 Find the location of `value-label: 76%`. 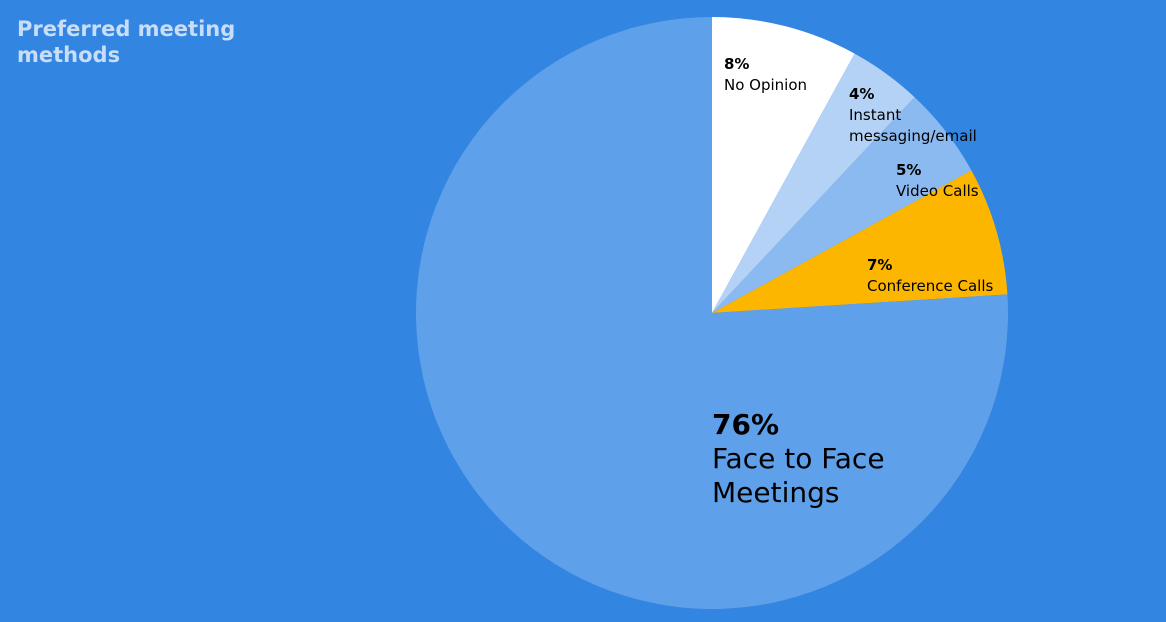

value-label: 76% is located at coordinates (746, 424).